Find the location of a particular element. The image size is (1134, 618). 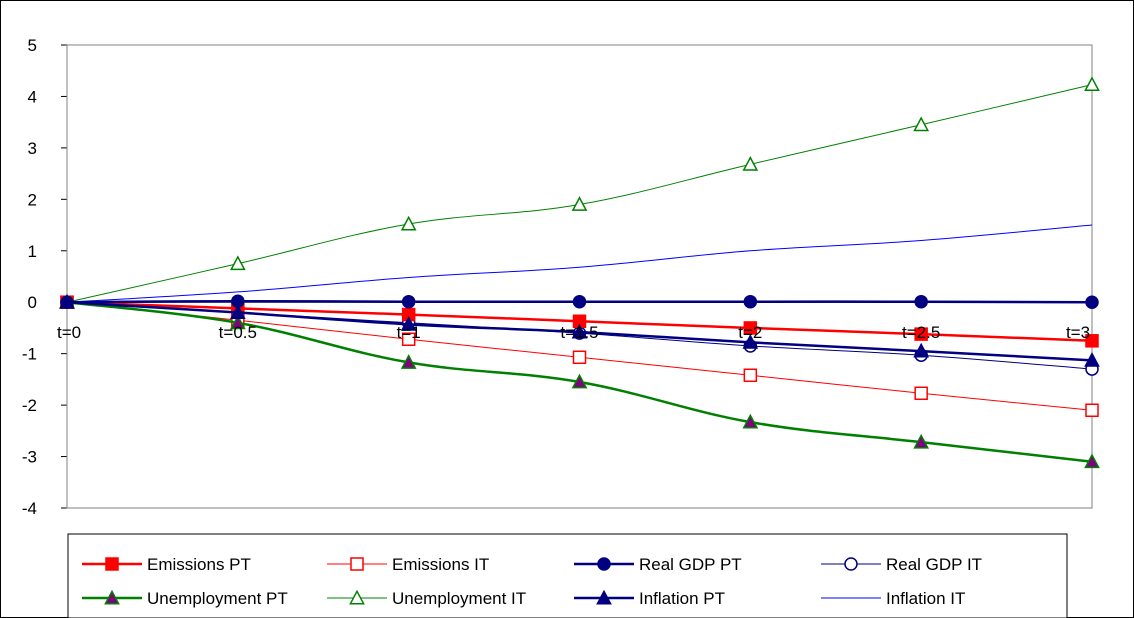

y-tick-label: -2 is located at coordinates (29, 405).